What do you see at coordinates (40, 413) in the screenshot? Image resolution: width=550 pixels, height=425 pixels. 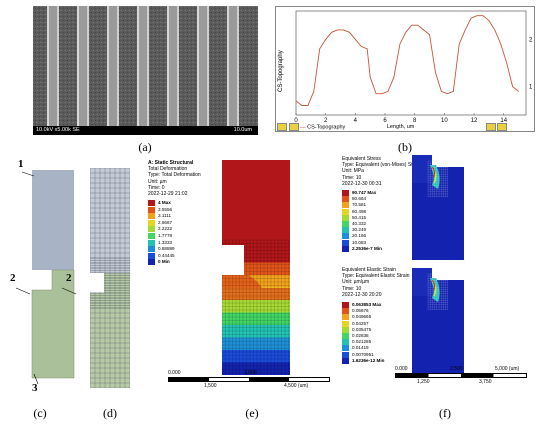 I see `caption-c: (c)` at bounding box center [40, 413].